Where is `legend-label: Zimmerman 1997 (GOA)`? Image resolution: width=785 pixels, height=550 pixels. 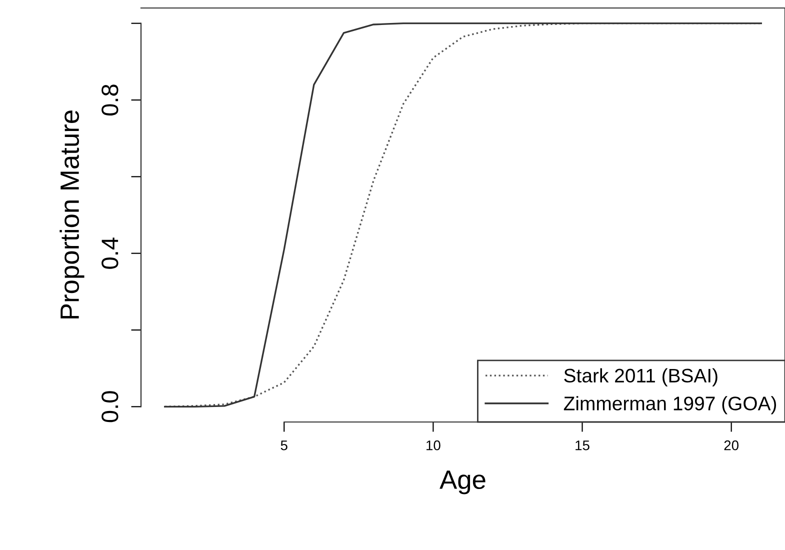
legend-label: Zimmerman 1997 (GOA) is located at coordinates (670, 405).